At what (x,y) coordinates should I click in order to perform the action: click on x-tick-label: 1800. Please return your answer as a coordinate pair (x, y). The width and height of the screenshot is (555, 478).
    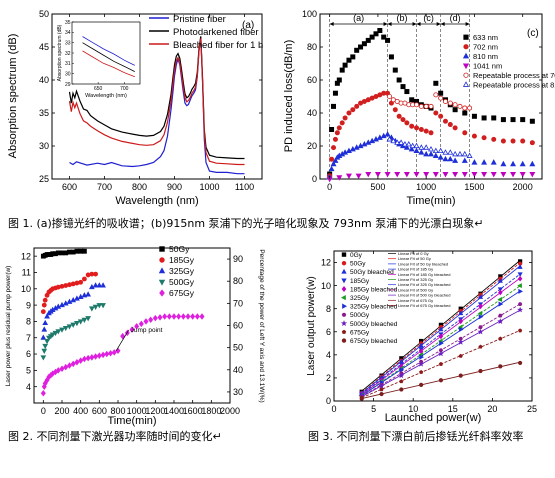
    Looking at the image, I should click on (211, 411).